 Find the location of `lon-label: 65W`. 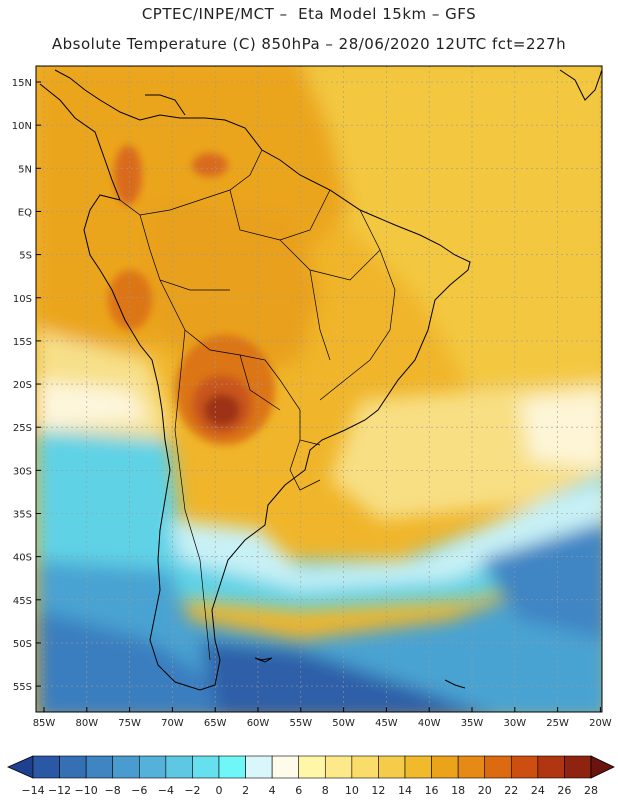

lon-label: 65W is located at coordinates (215, 723).